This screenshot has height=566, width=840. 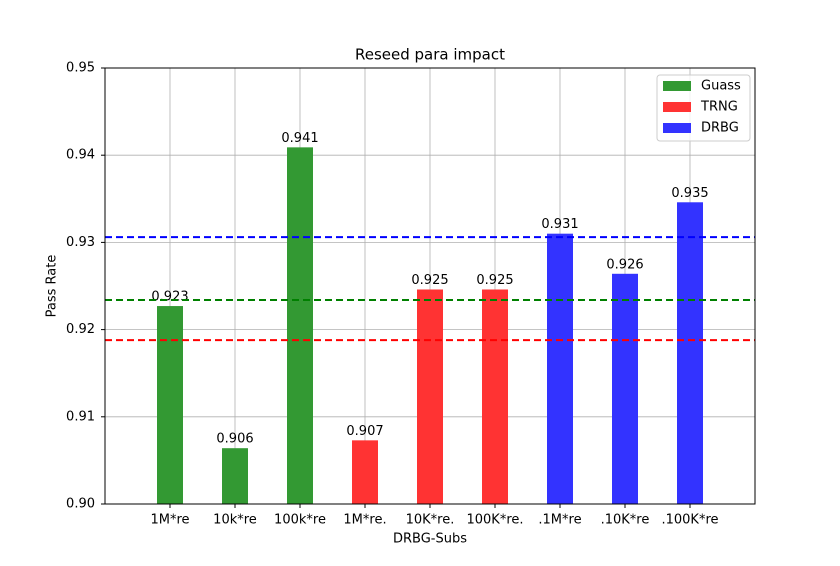 I want to click on y-tick-label: 0.95, so click(x=80, y=68).